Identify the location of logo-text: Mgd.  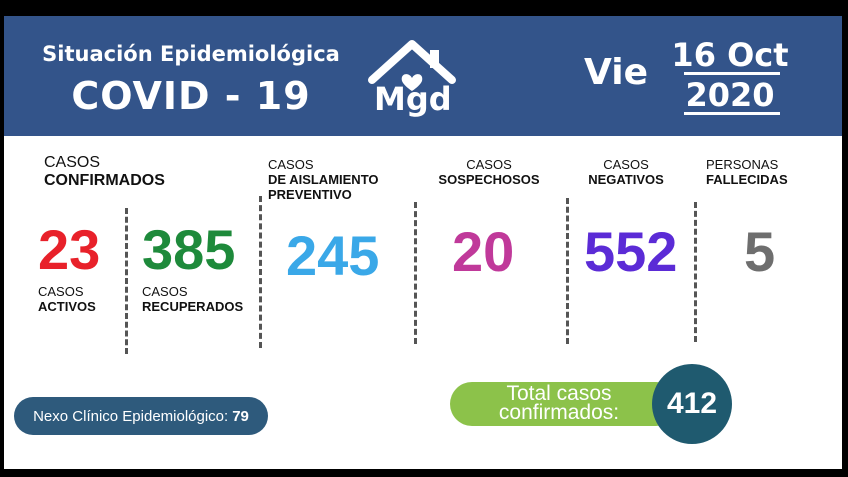
(413, 99).